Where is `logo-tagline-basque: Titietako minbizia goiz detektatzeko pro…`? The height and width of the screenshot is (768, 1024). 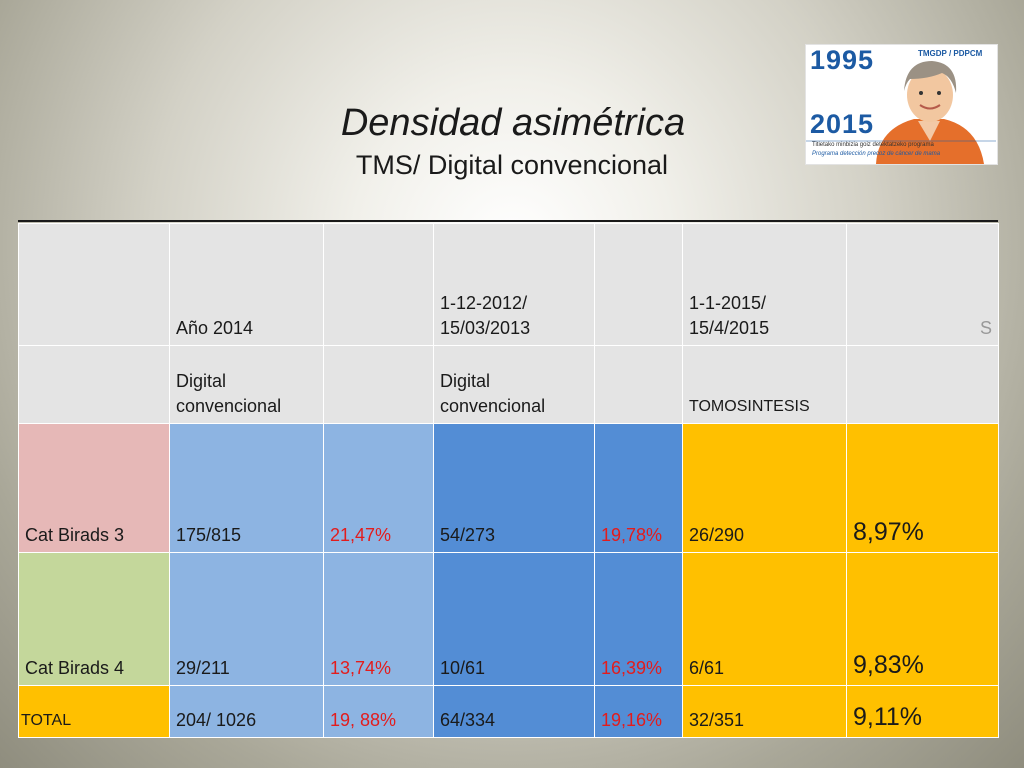 logo-tagline-basque: Titietako minbizia goiz detektatzeko pro… is located at coordinates (873, 145).